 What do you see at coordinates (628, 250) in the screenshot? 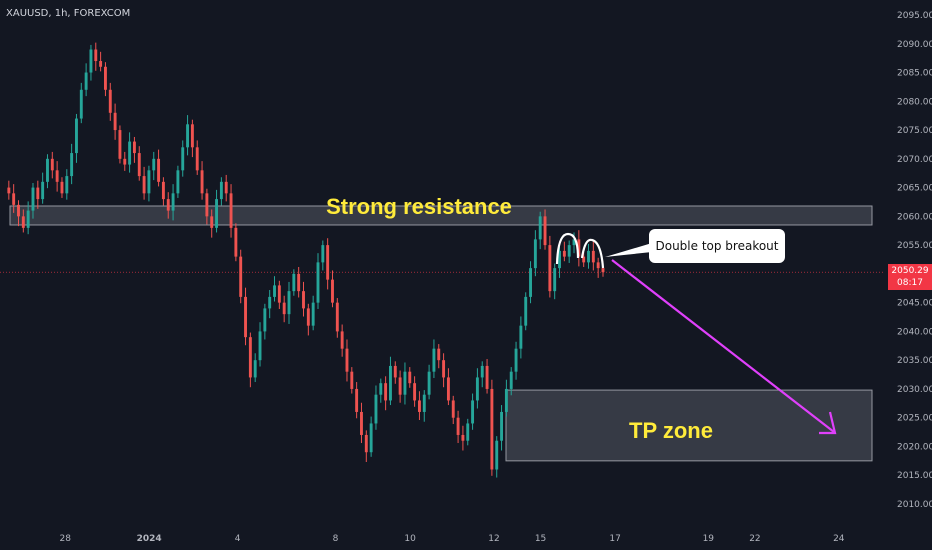
I see `callout-pointer` at bounding box center [628, 250].